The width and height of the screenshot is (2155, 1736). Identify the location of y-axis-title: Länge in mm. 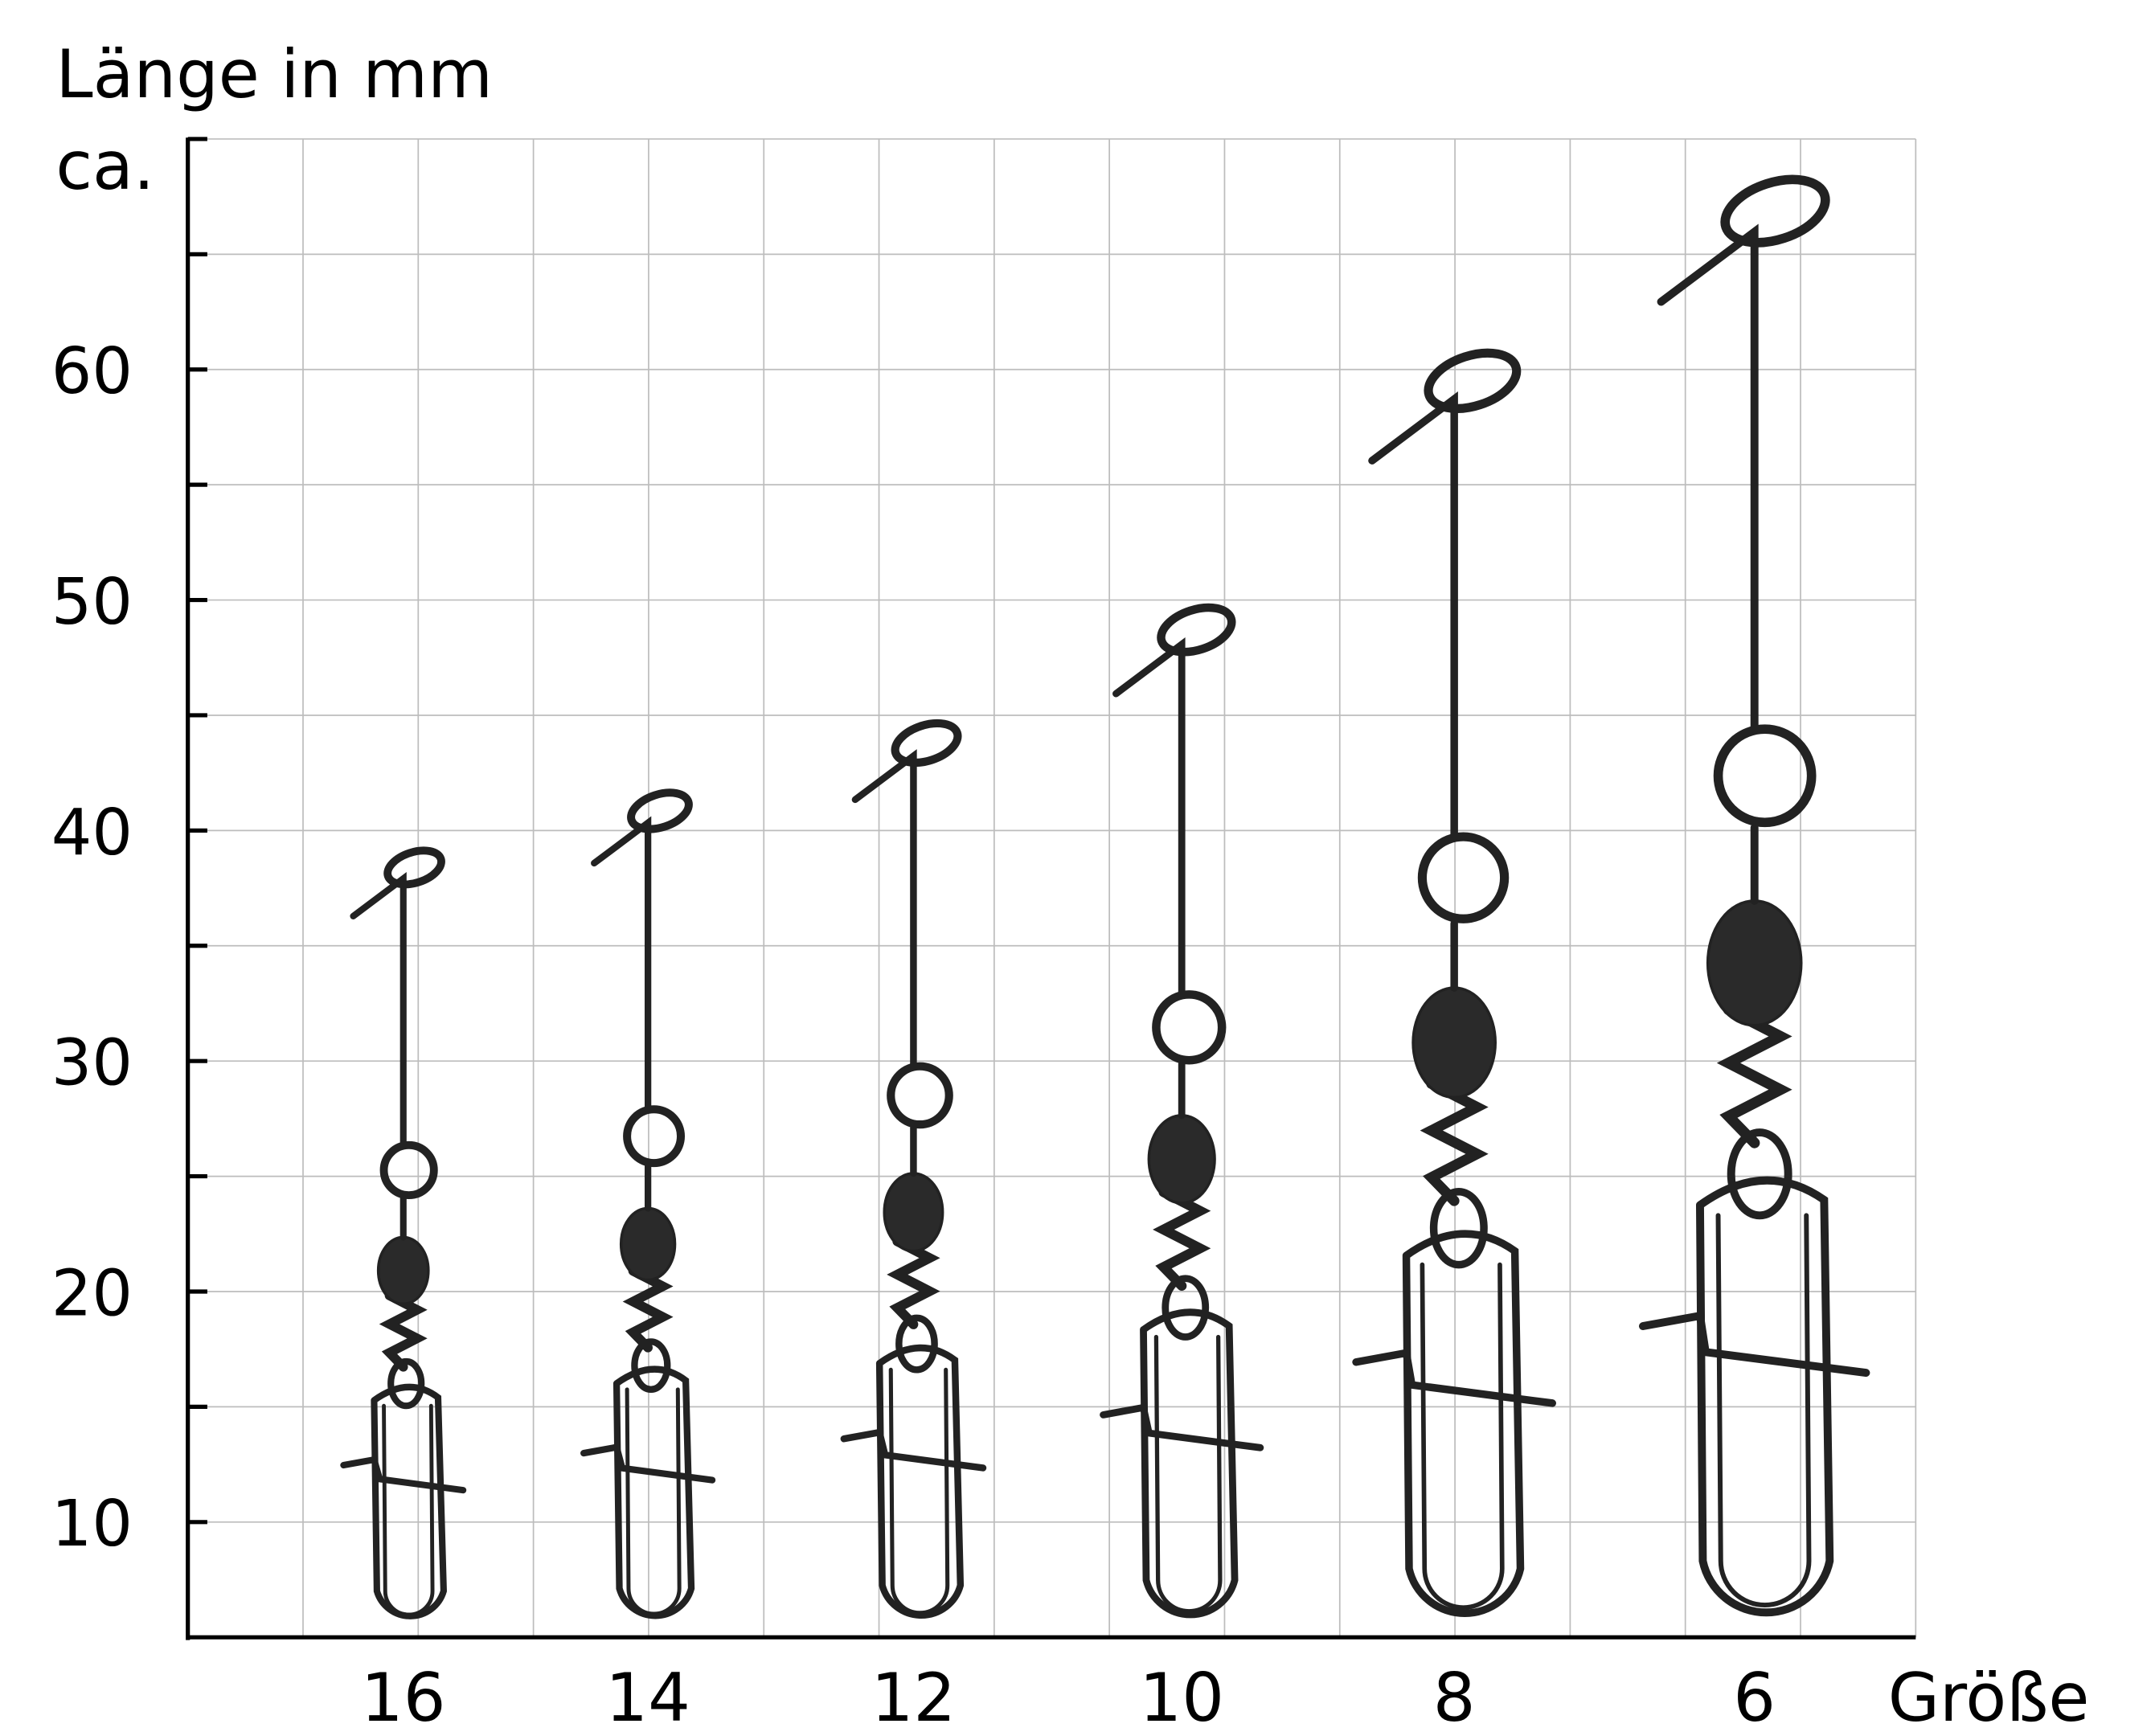
(274, 74).